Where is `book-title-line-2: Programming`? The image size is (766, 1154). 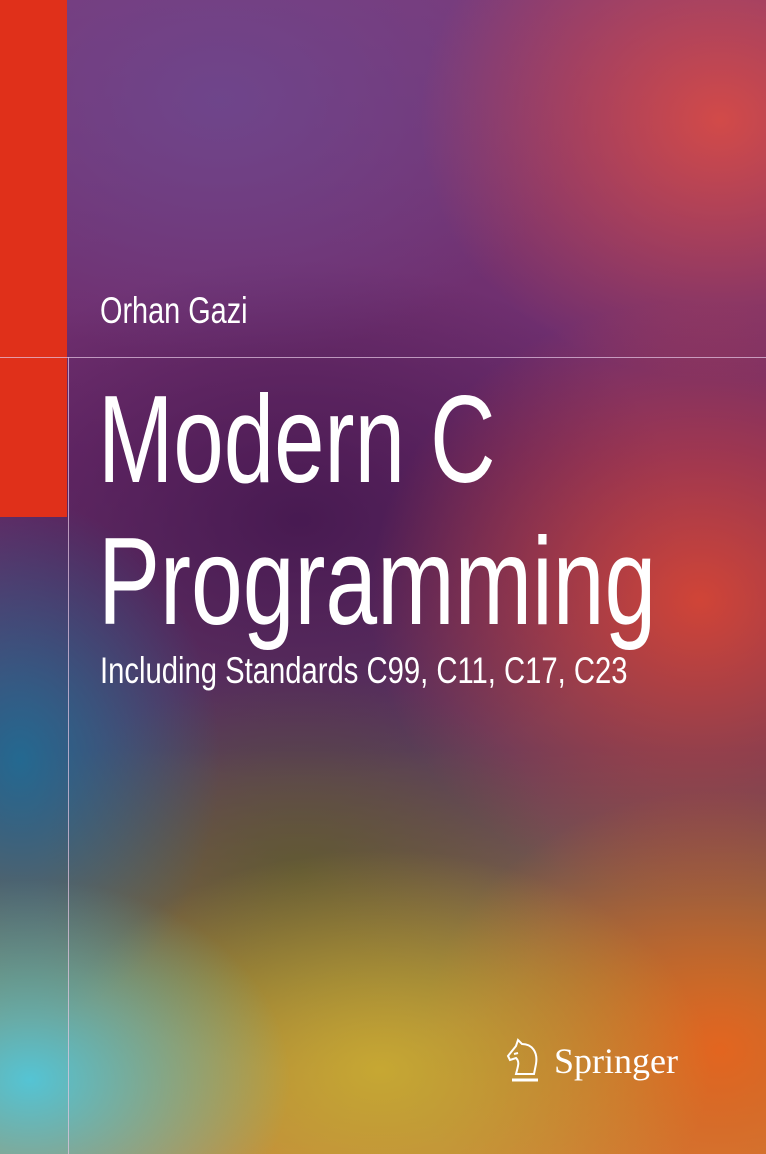 book-title-line-2: Programming is located at coordinates (377, 582).